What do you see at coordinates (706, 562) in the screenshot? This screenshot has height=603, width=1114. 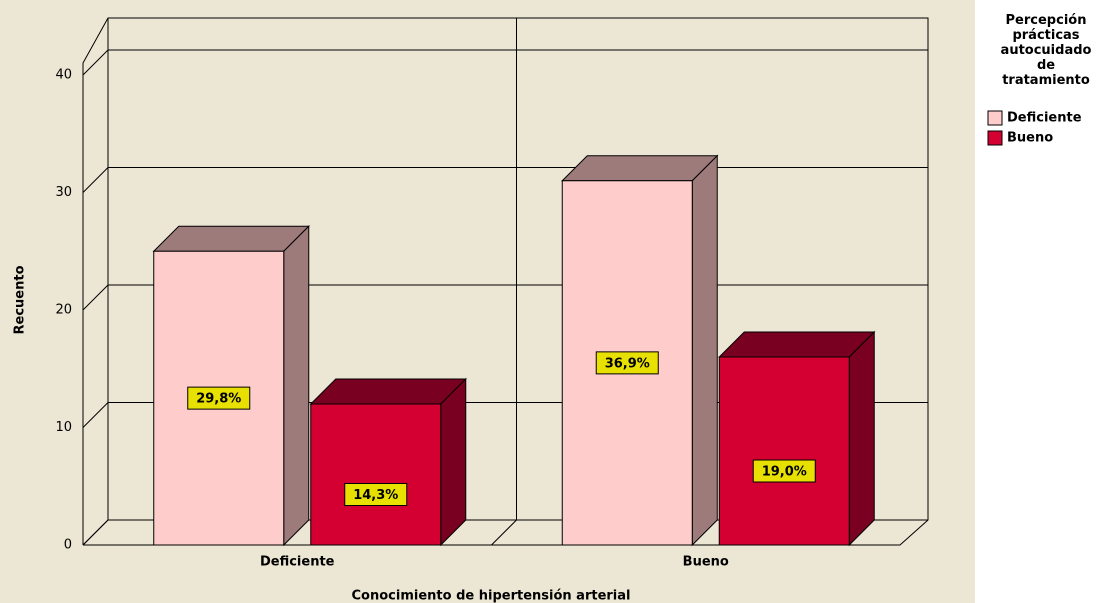 I see `x-tick-label: Bueno` at bounding box center [706, 562].